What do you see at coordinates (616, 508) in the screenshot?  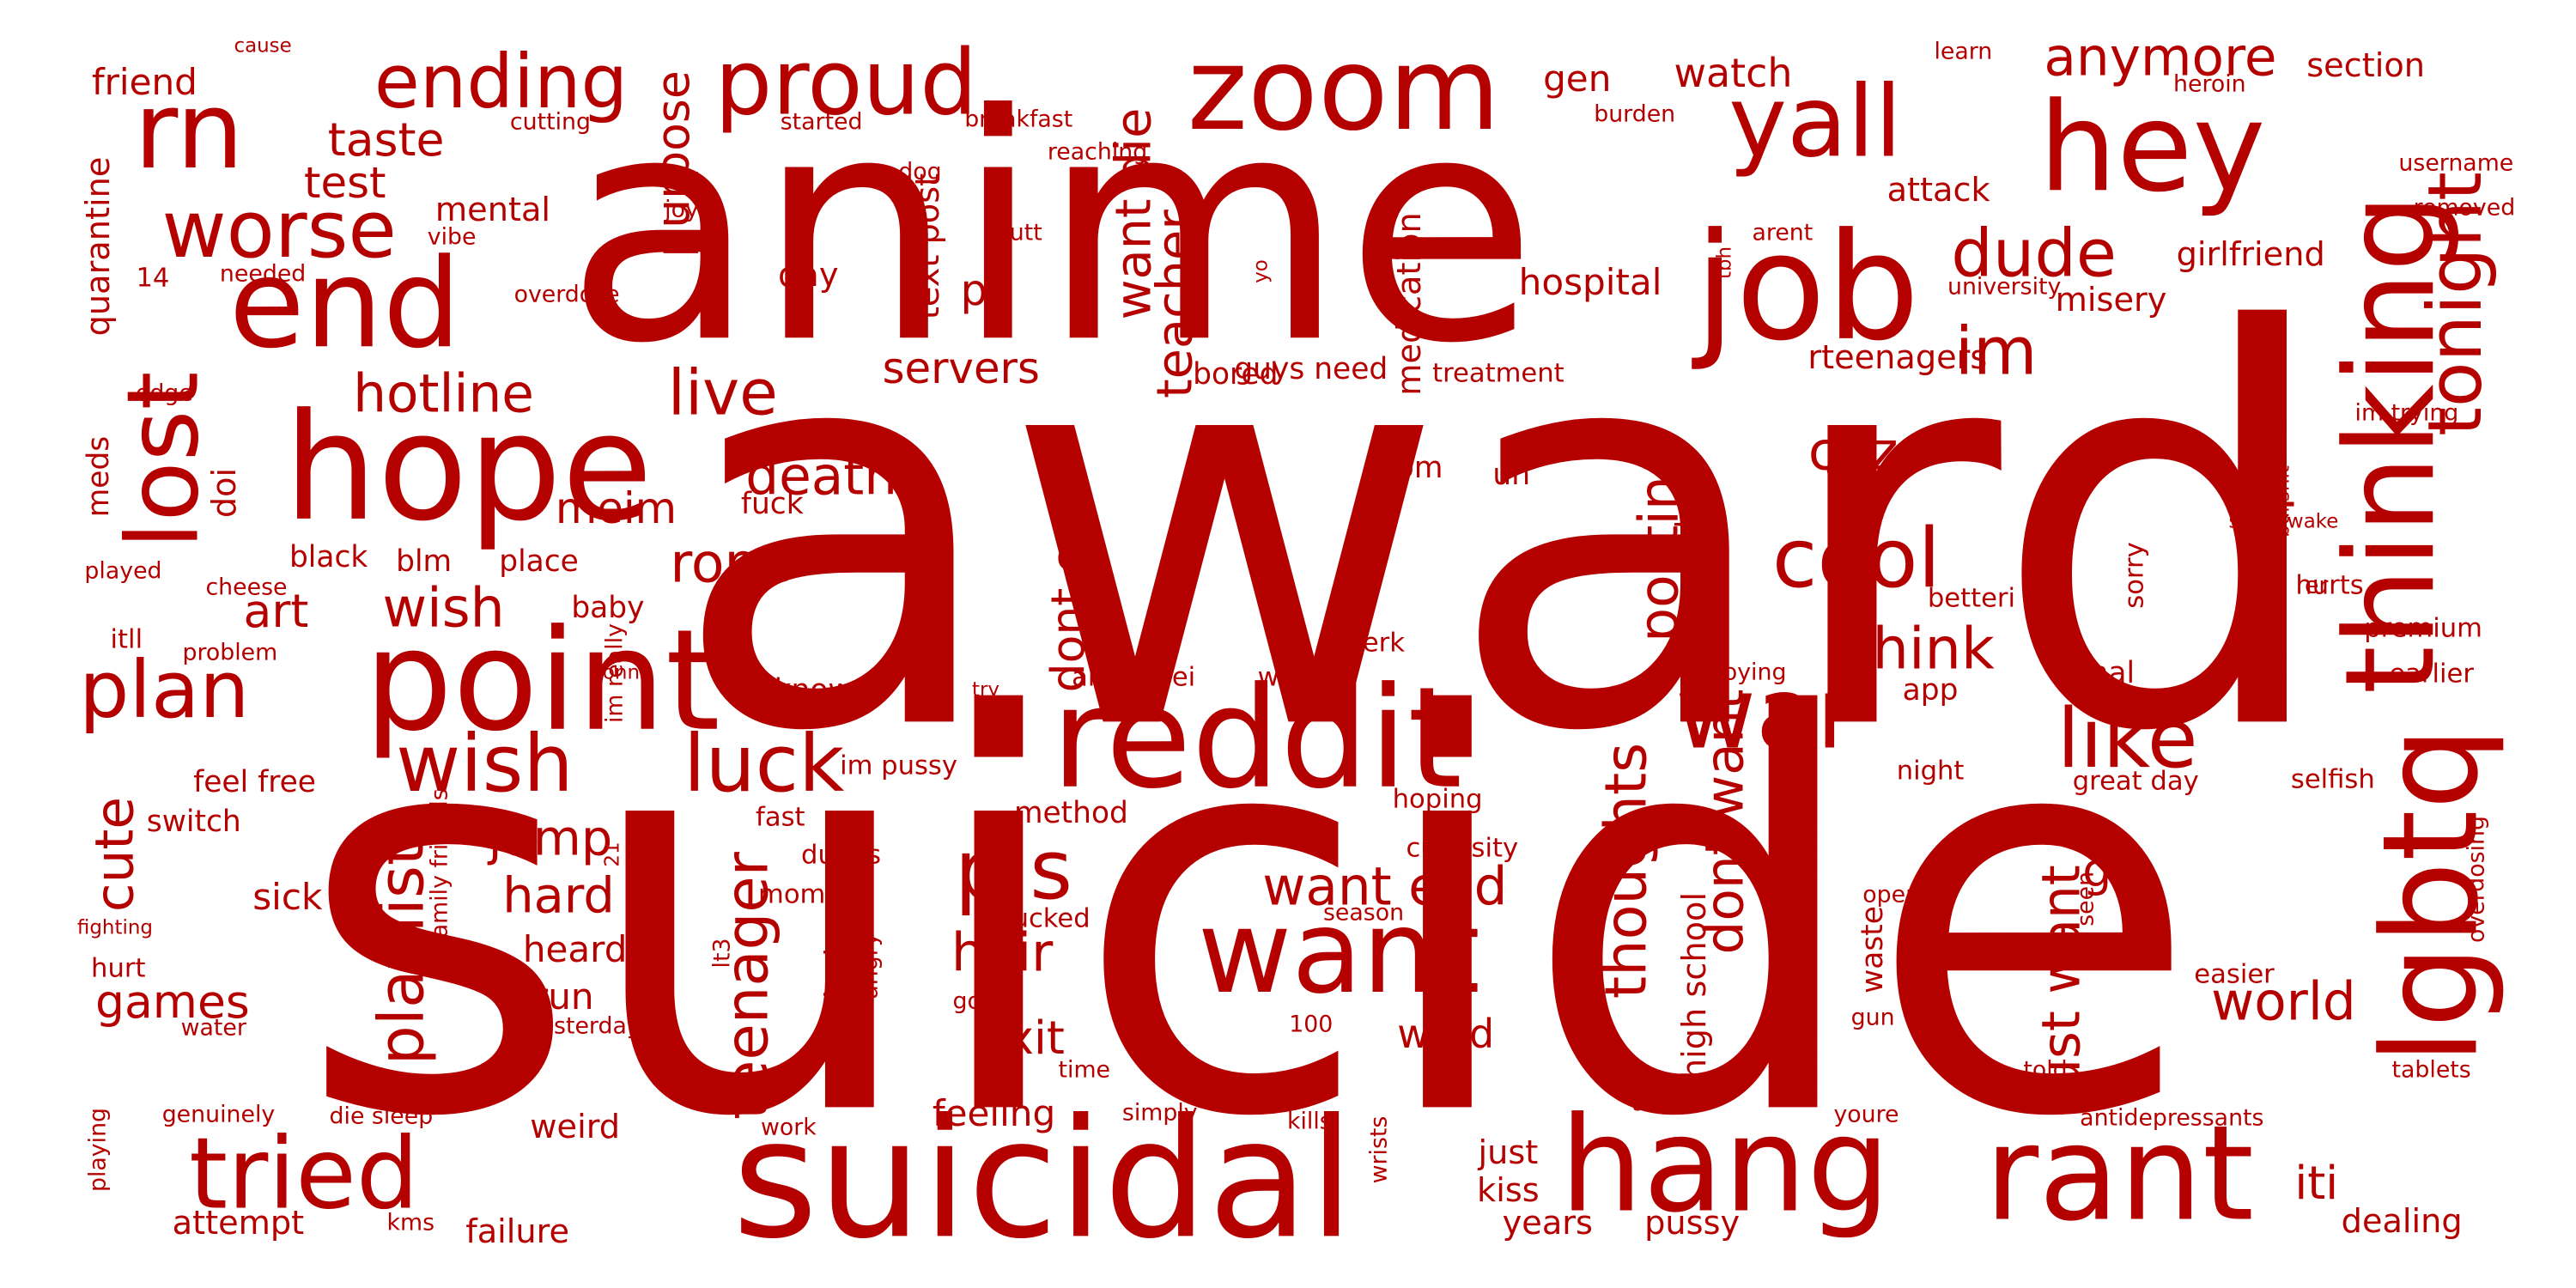 I see `cloud-word: meim` at bounding box center [616, 508].